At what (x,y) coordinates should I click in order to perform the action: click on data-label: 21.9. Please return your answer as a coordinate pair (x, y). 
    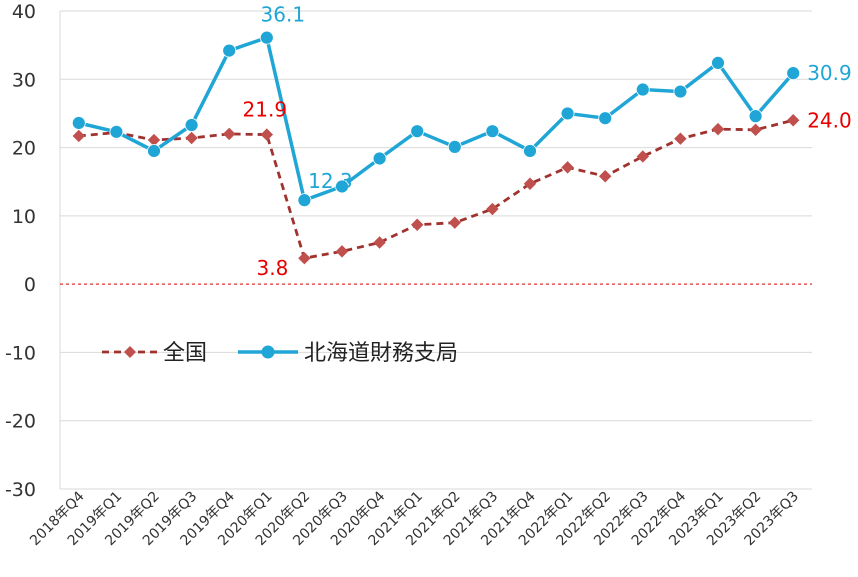
    Looking at the image, I should click on (265, 110).